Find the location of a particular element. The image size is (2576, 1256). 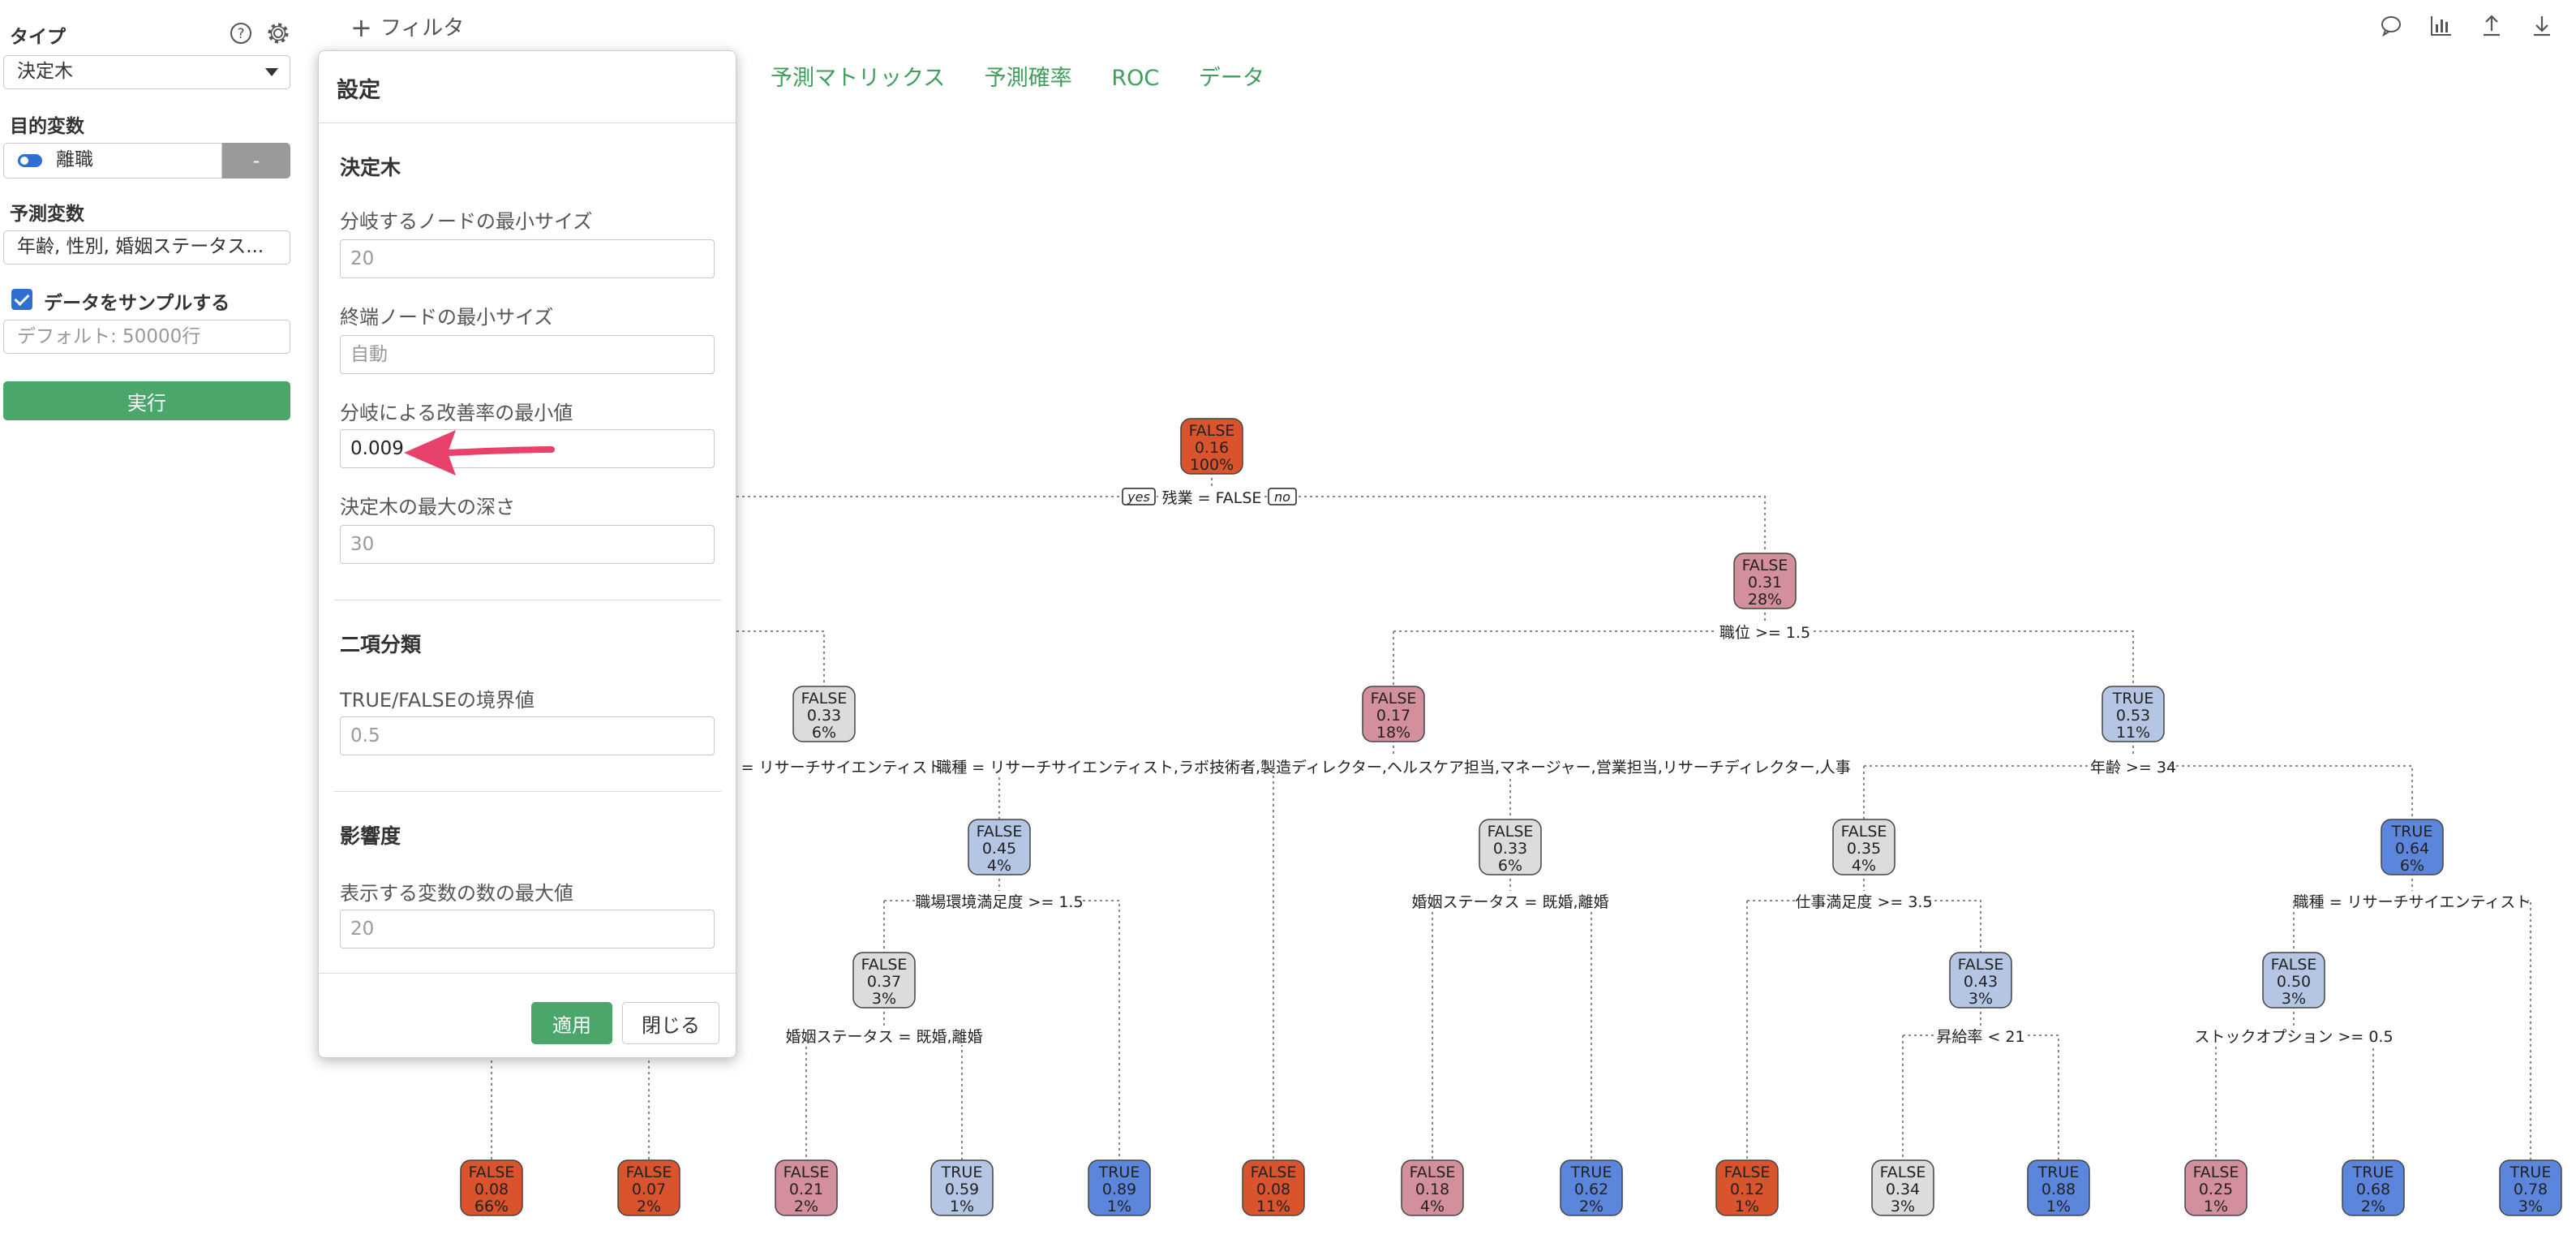

plus-icon: + is located at coordinates (361, 28).